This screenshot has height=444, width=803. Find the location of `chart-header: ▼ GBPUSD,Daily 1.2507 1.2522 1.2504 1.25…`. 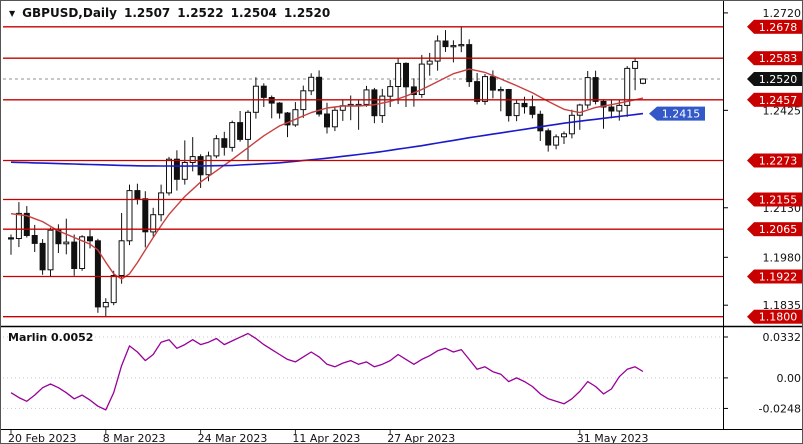

chart-header: ▼ GBPUSD,Daily 1.2507 1.2522 1.2504 1.25… is located at coordinates (169, 13).